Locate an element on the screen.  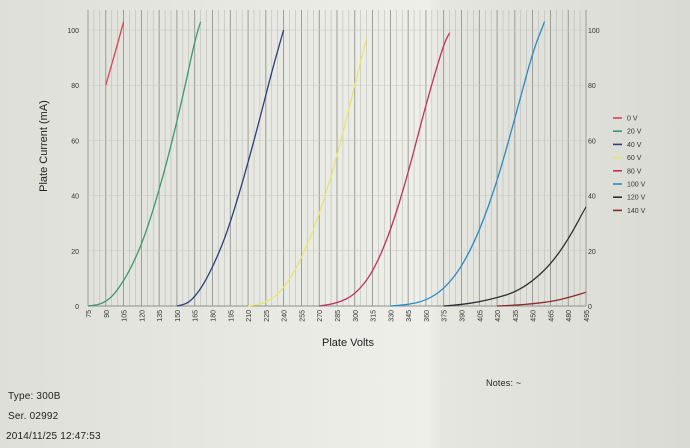
y-tick-label-left: 100 is located at coordinates (73, 31).